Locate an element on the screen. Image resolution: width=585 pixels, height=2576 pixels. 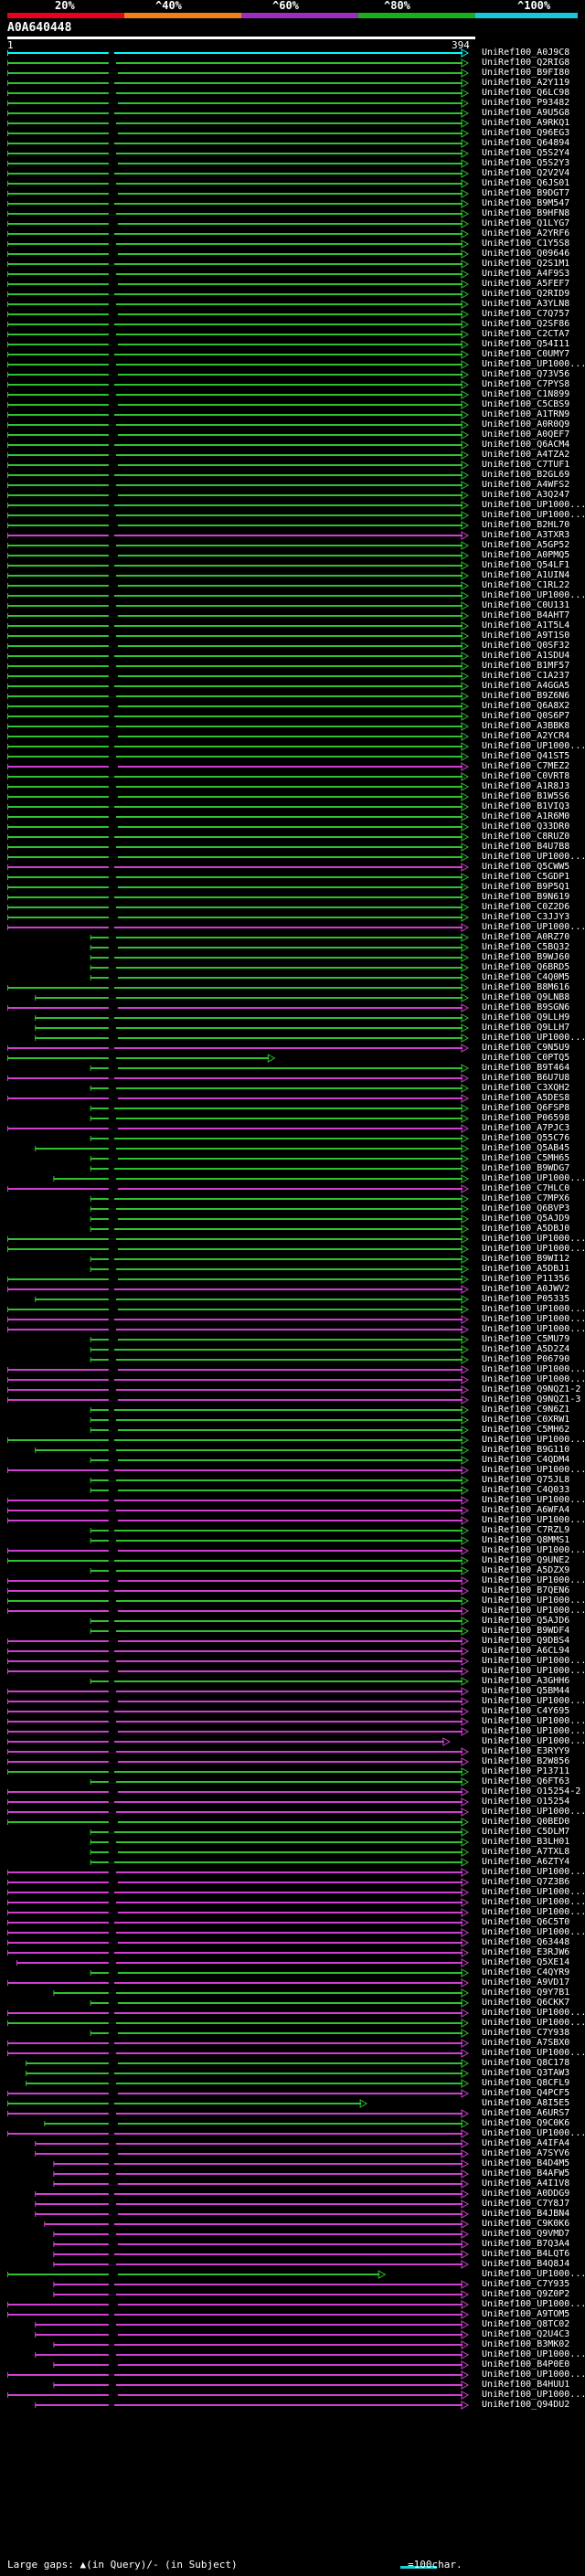
hit-label: UniRef100_C1N899 is located at coordinates (526, 394).